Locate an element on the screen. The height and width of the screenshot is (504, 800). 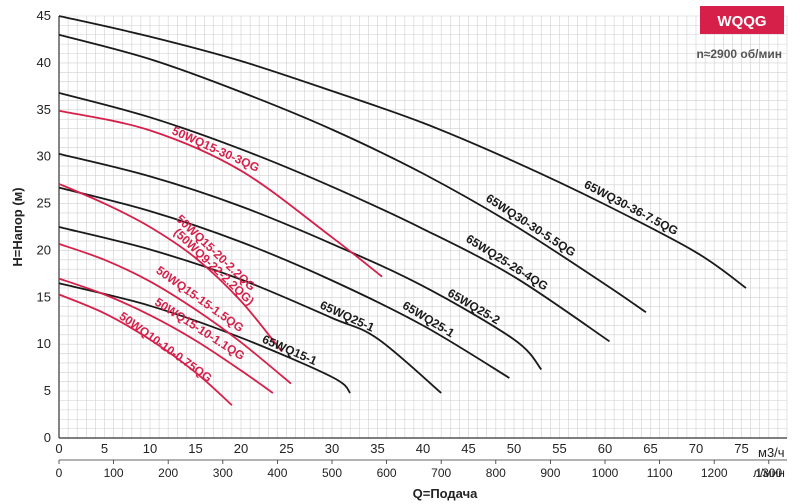
x2-tick-label: 600 is located at coordinates (387, 473).